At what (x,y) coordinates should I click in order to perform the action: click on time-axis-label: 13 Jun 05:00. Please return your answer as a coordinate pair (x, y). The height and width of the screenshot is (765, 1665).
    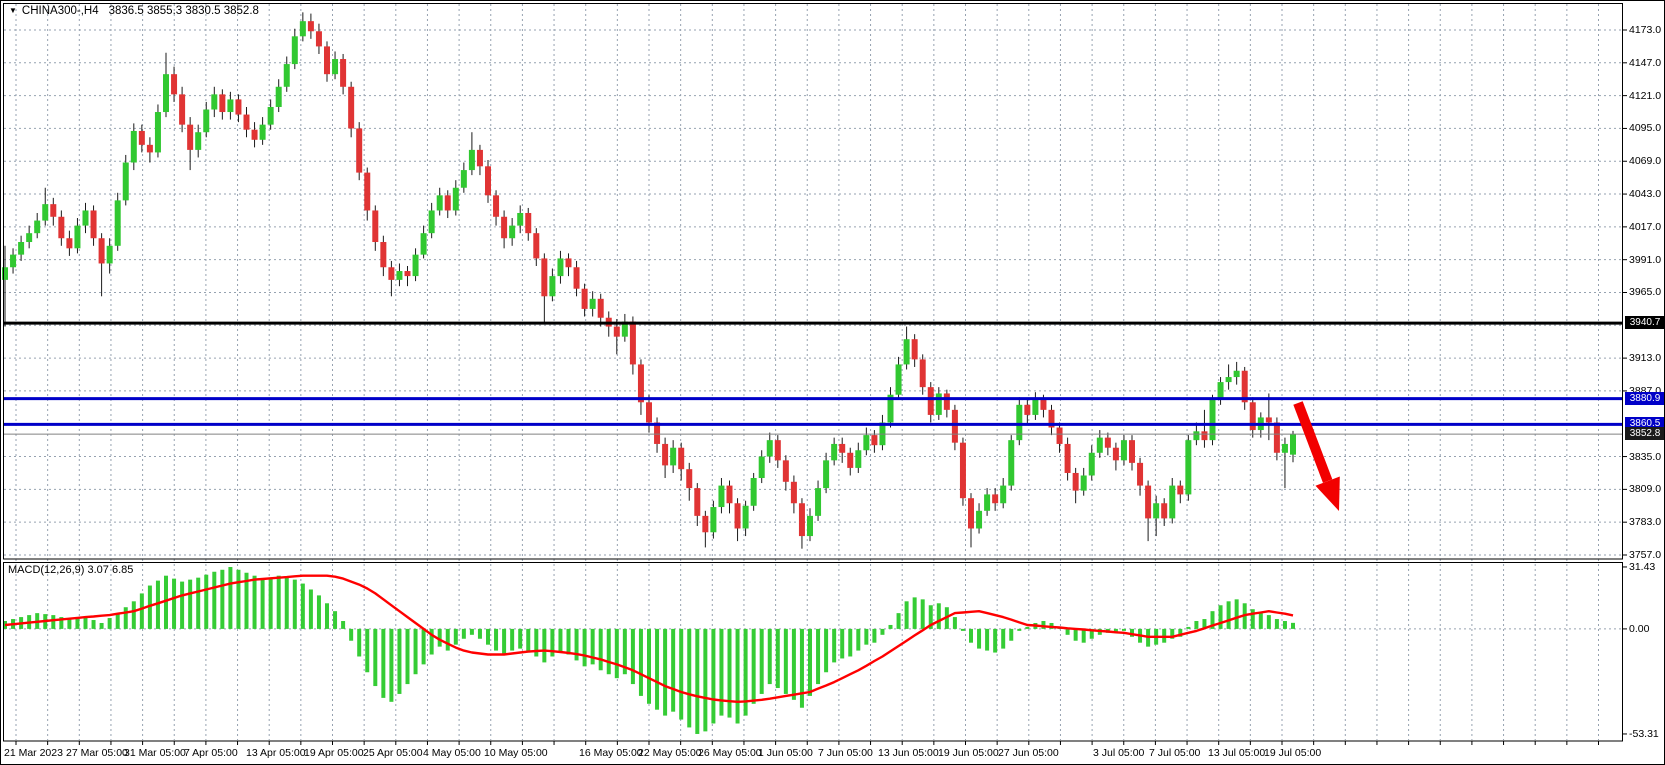
    Looking at the image, I should click on (908, 753).